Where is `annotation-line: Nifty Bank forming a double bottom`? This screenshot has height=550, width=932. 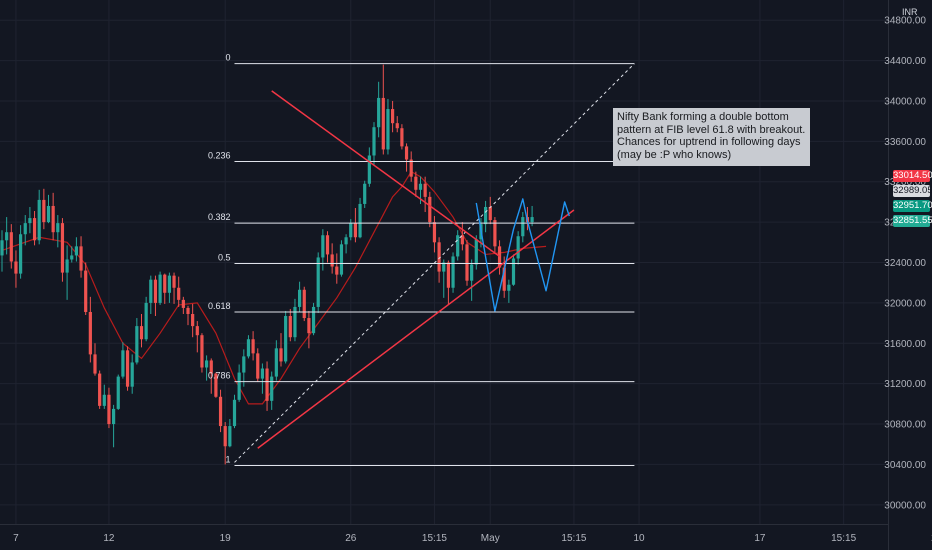
annotation-line: Nifty Bank forming a double bottom is located at coordinates (703, 117).